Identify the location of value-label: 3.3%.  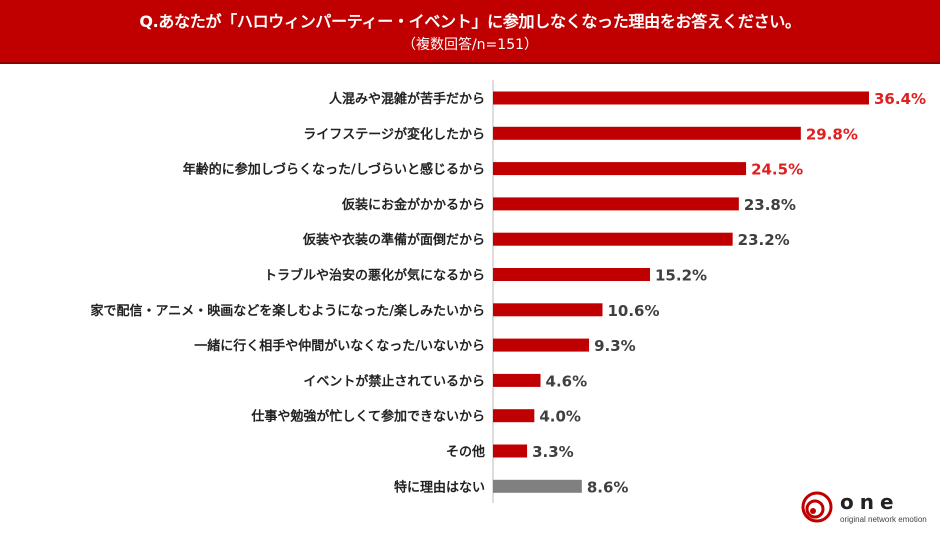
(553, 452).